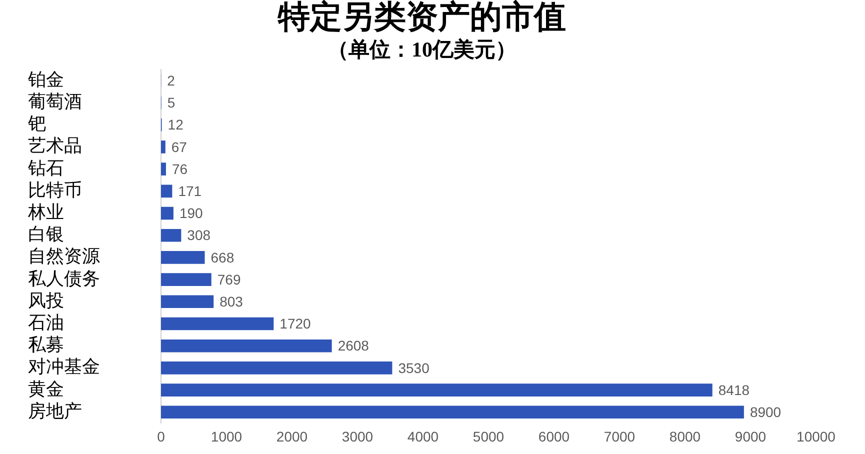 The image size is (865, 454). What do you see at coordinates (171, 80) in the screenshot?
I see `data-label: 2` at bounding box center [171, 80].